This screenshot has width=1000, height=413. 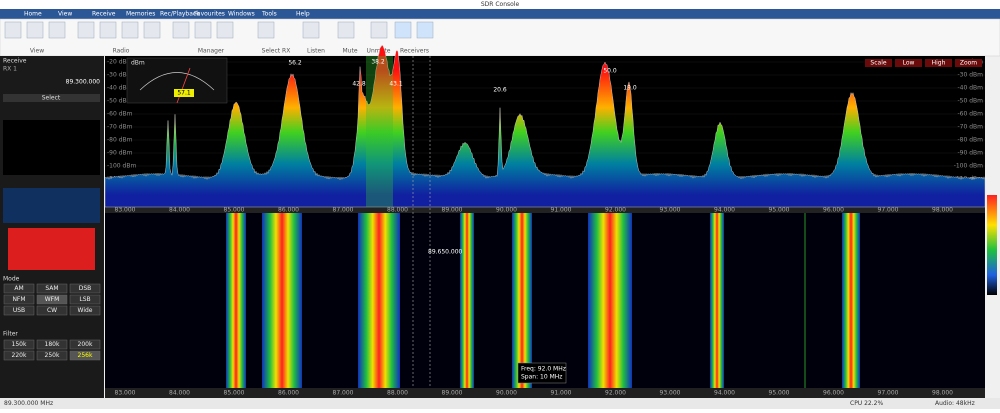 I want to click on peak-label: 38.2, so click(x=378, y=62).